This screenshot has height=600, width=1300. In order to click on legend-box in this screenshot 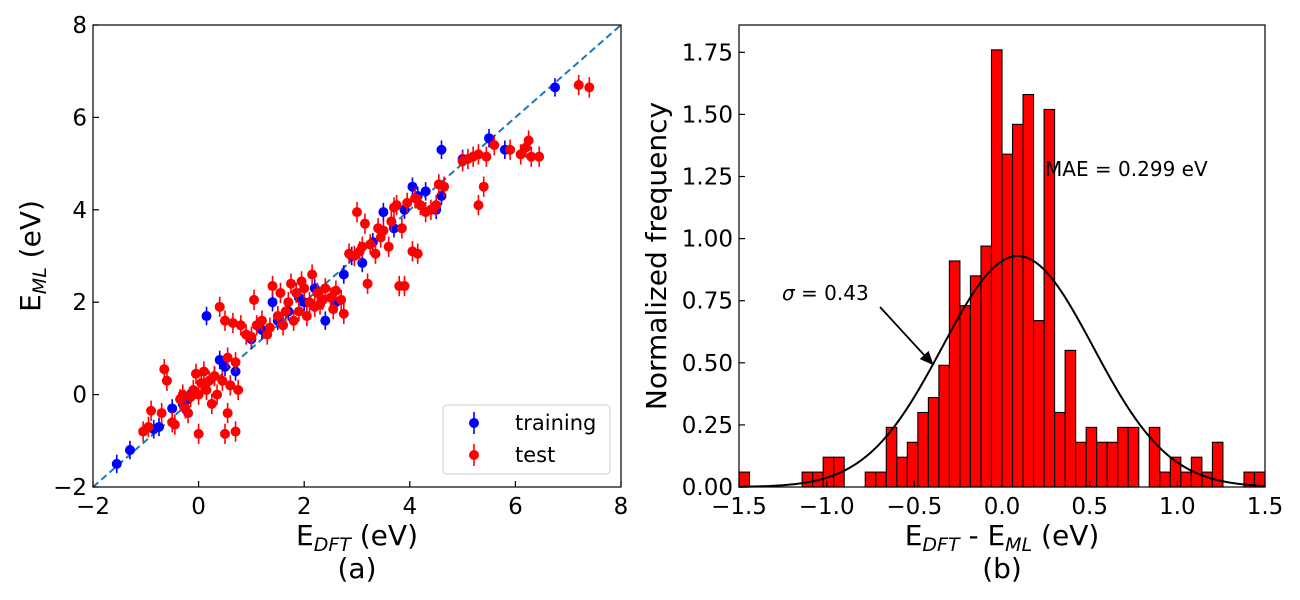, I will do `click(526, 439)`.